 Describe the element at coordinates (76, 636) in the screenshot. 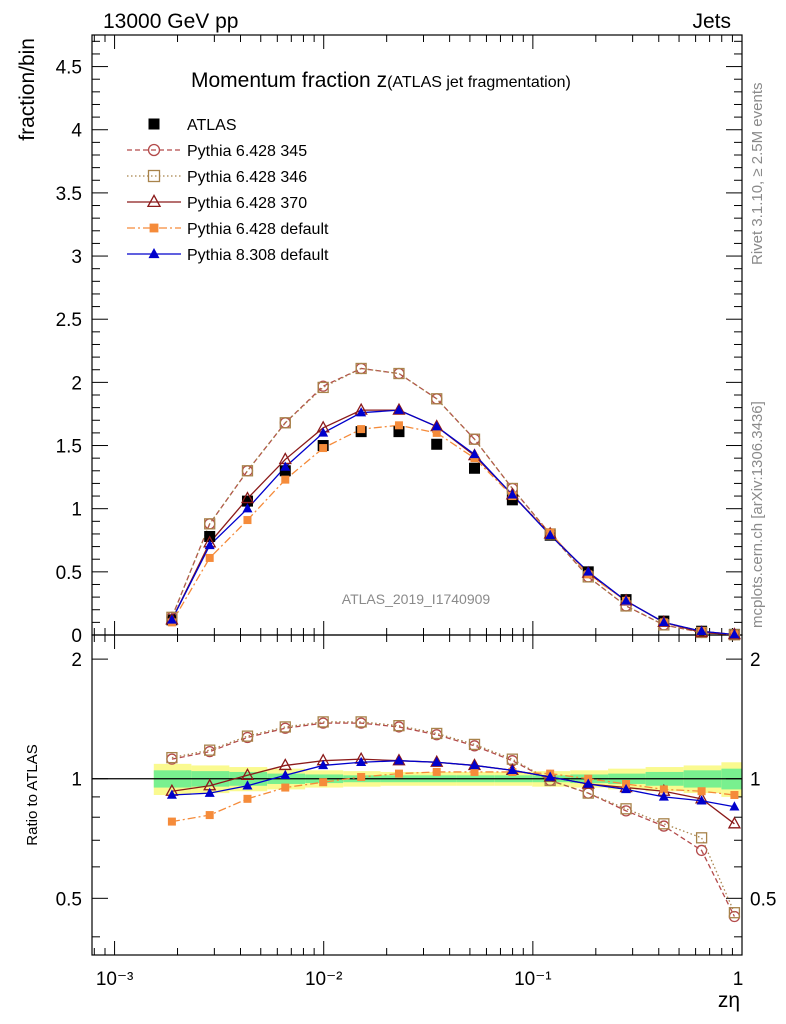

I see `y-tick-label: 0` at that location.